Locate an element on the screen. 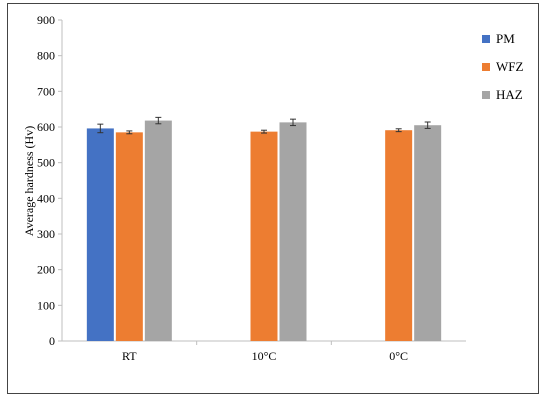  y-tick-label: 700 is located at coordinates (46, 91).